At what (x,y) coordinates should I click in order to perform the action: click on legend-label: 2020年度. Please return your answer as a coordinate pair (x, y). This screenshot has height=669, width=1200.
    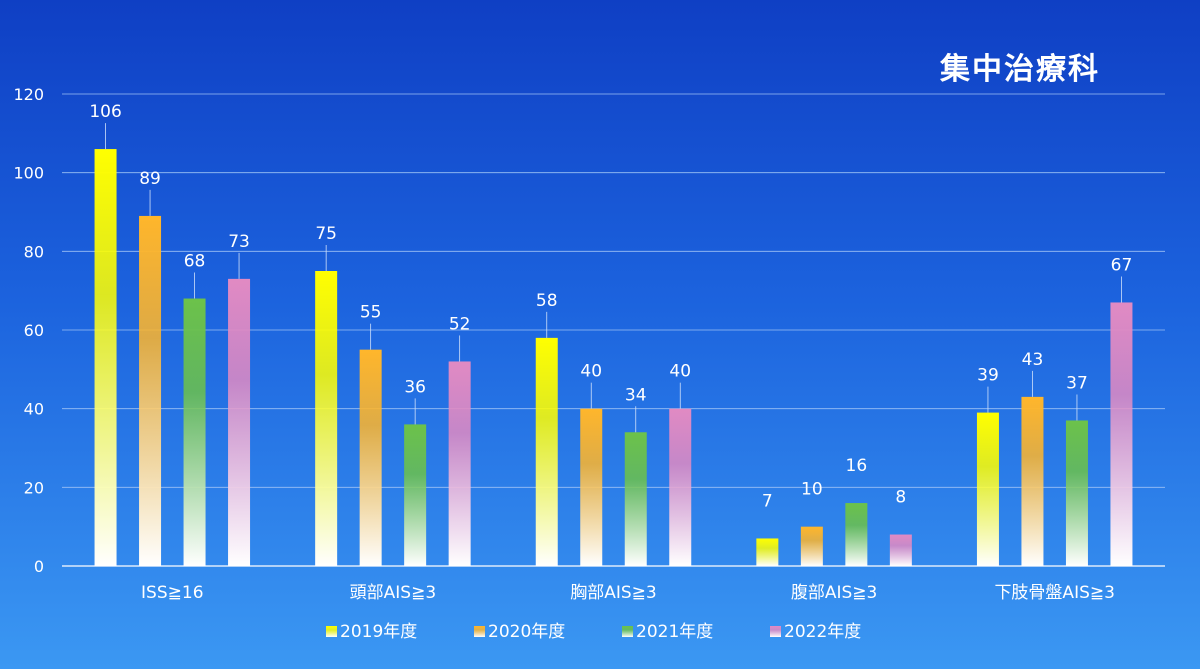
    Looking at the image, I should click on (526, 632).